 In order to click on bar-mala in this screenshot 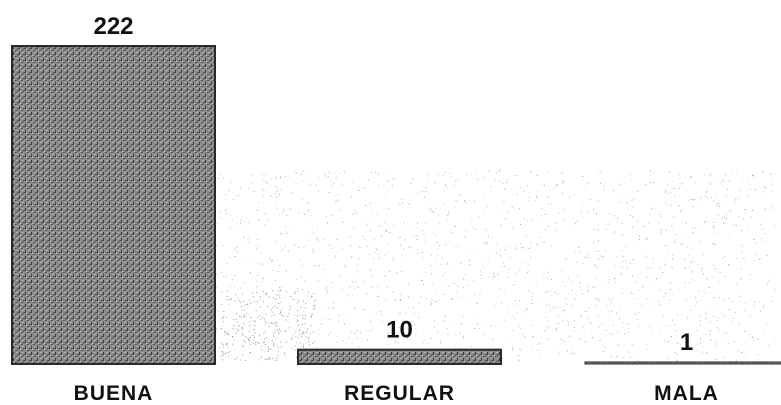, I will do `click(682, 363)`.